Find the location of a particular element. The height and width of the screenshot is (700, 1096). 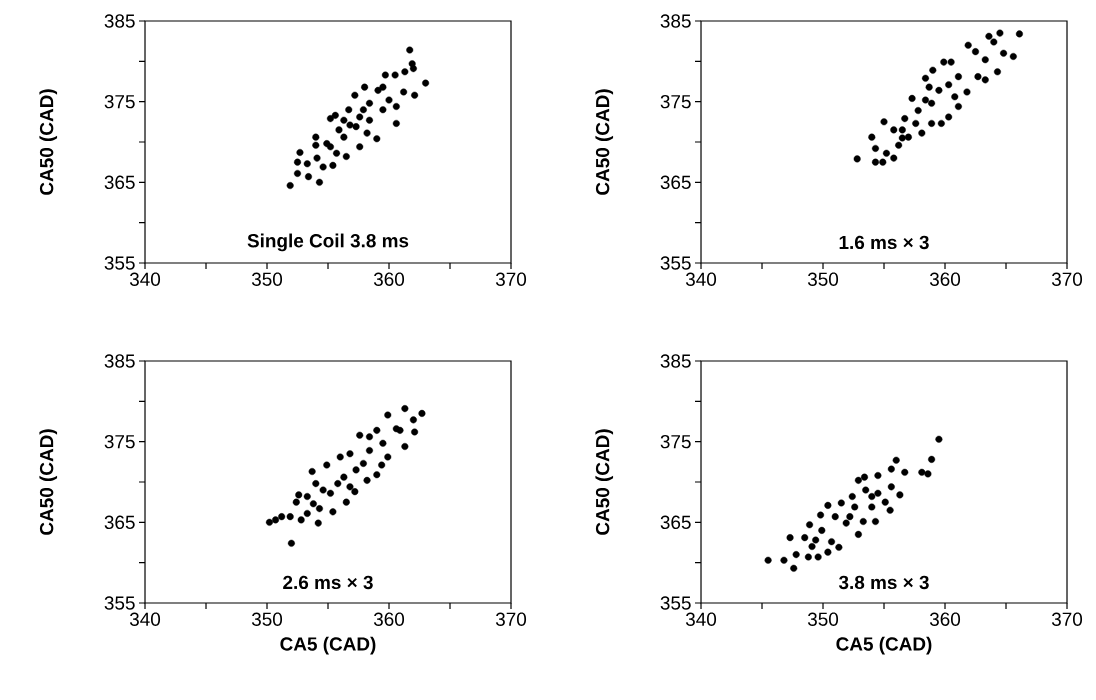

y-tick-label: 365 is located at coordinates (119, 182).